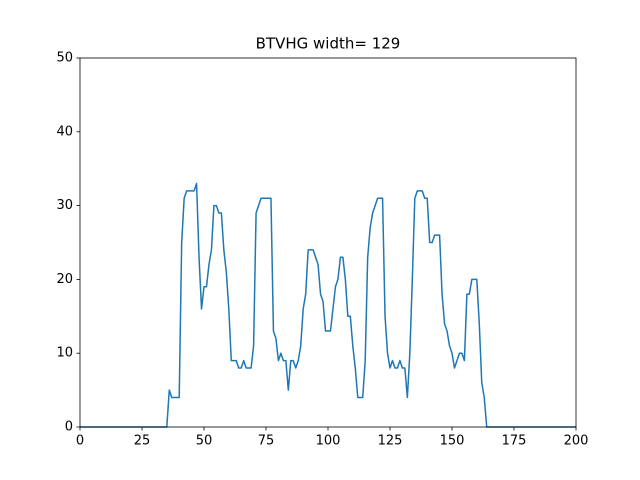 This screenshot has height=480, width=640. Describe the element at coordinates (390, 441) in the screenshot. I see `x-tick-label: 125` at that location.